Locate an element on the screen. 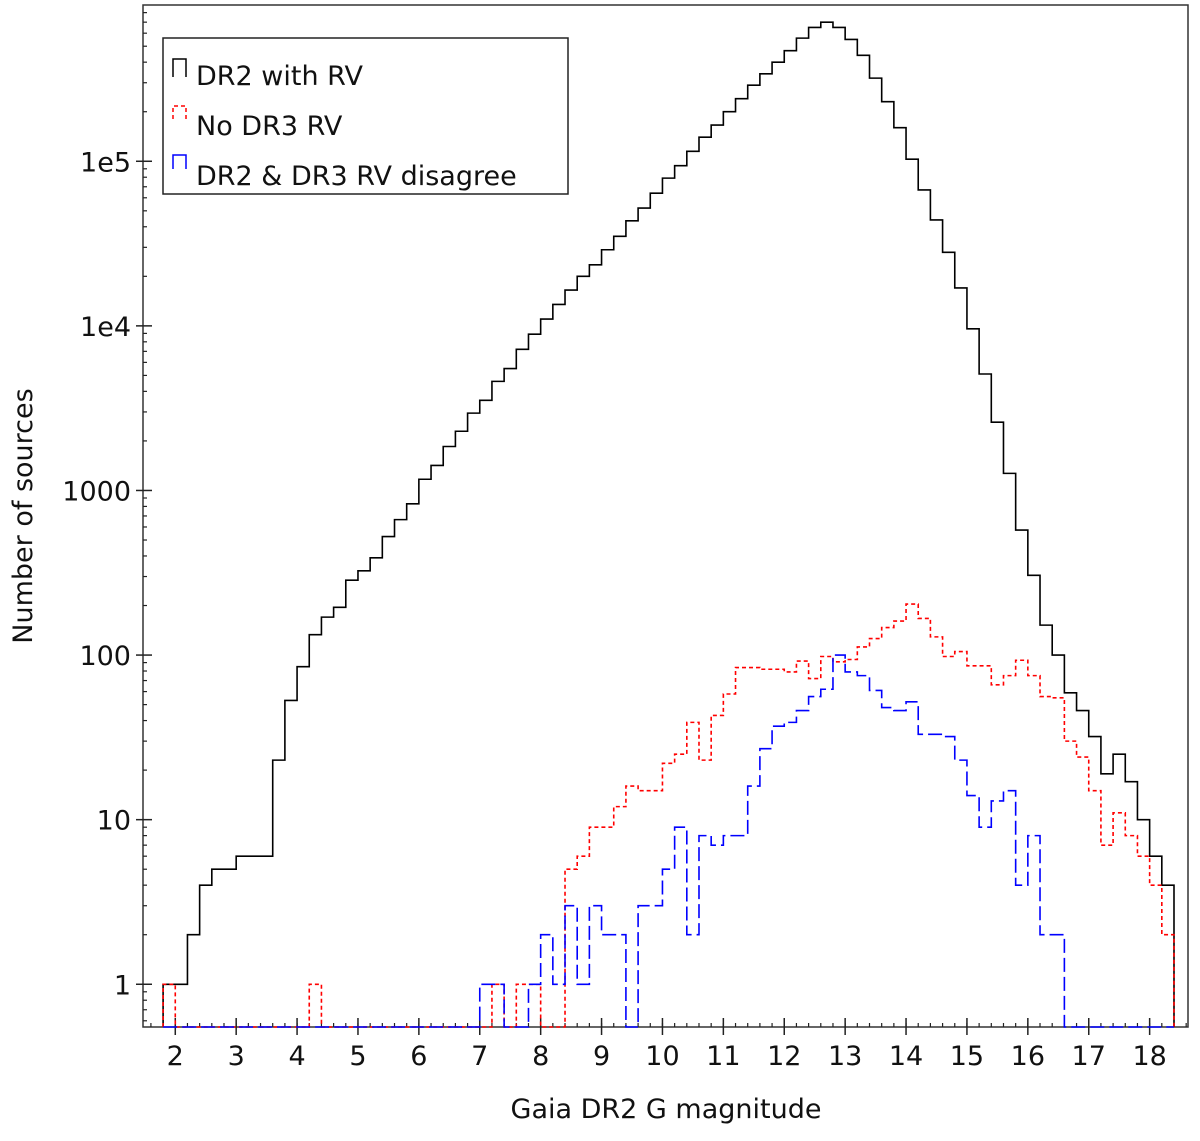  x-tick-label: 6 is located at coordinates (418, 1056).